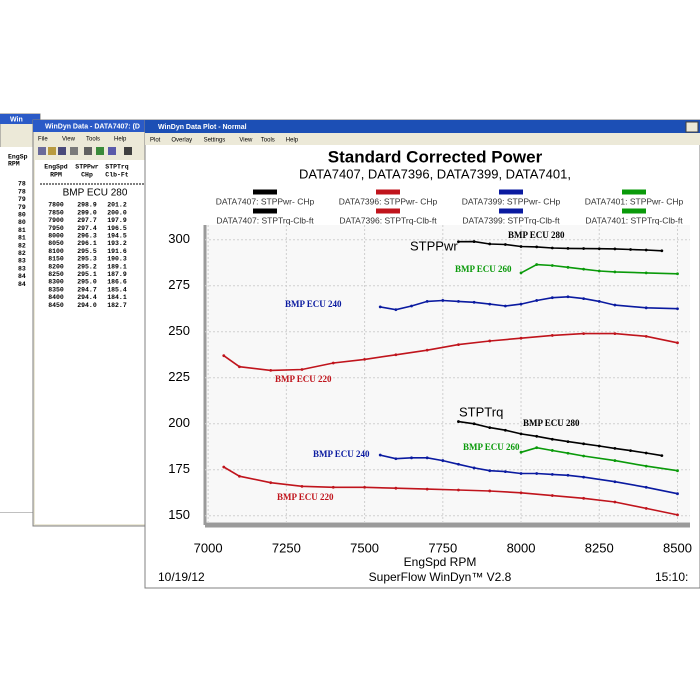  I want to click on column-header: Clb-Ft, so click(117, 175).